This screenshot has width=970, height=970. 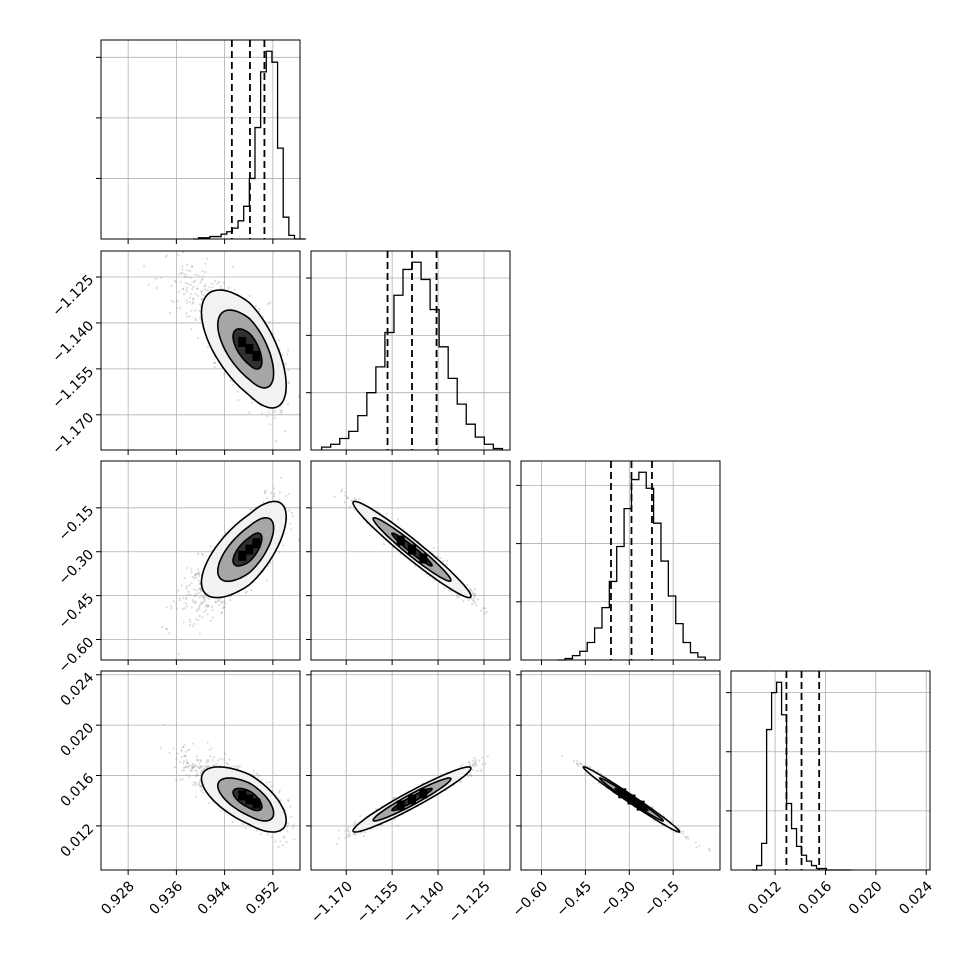 I want to click on panel-content, so click(x=230, y=566).